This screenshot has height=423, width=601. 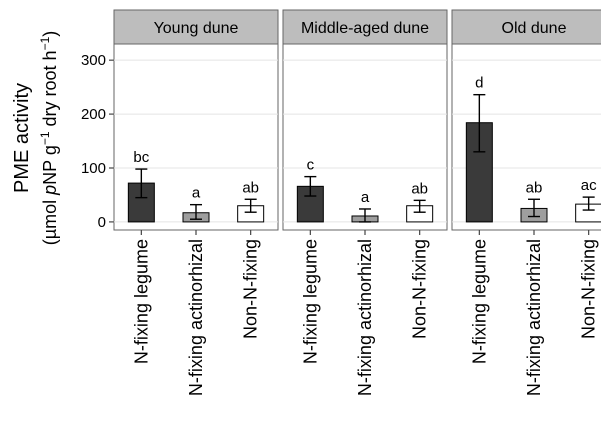 I want to click on significance-letter: d, so click(x=479, y=83).